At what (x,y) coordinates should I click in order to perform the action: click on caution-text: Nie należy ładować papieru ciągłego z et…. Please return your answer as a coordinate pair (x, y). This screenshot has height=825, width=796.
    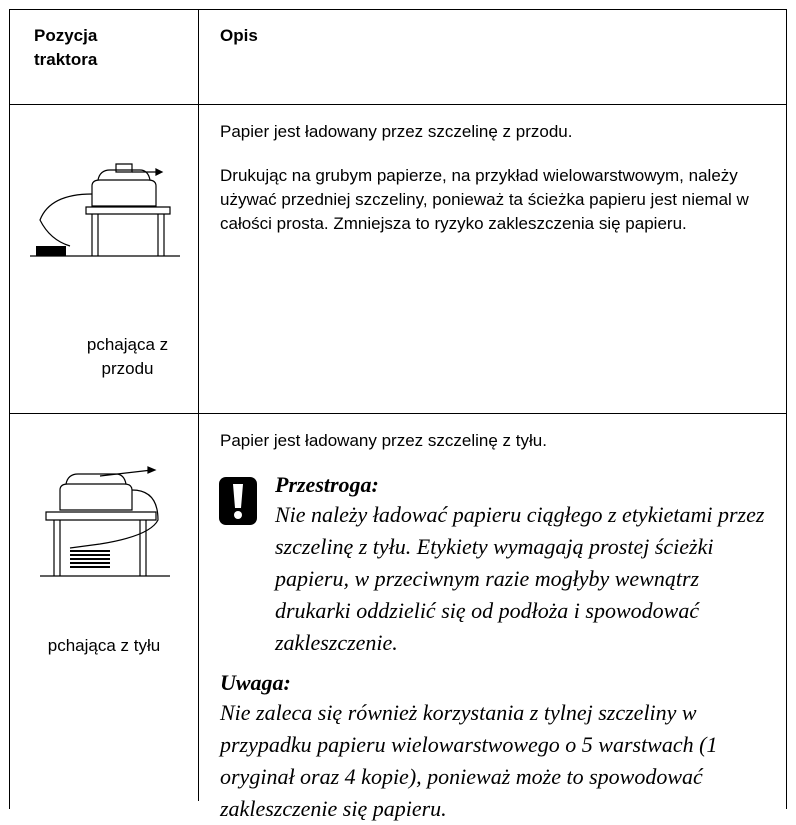
    Looking at the image, I should click on (520, 578).